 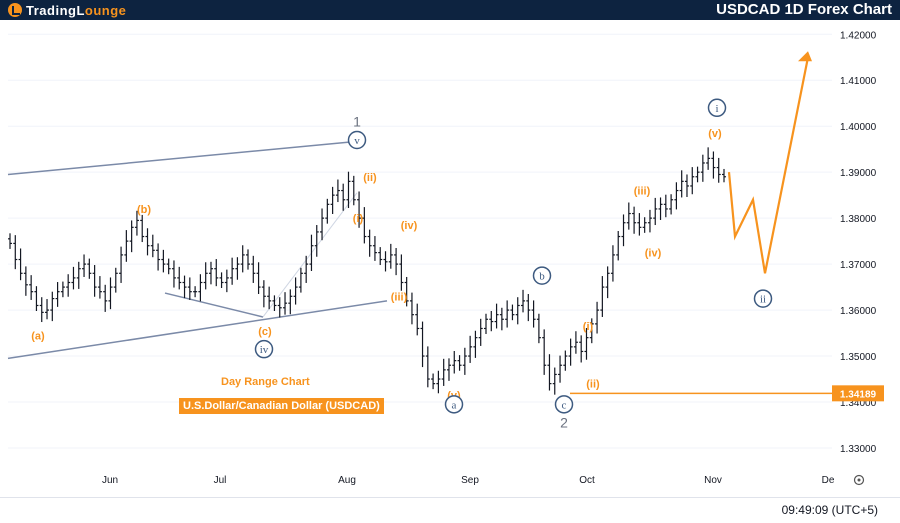 I want to click on wave-label-v: v, so click(x=357, y=141).